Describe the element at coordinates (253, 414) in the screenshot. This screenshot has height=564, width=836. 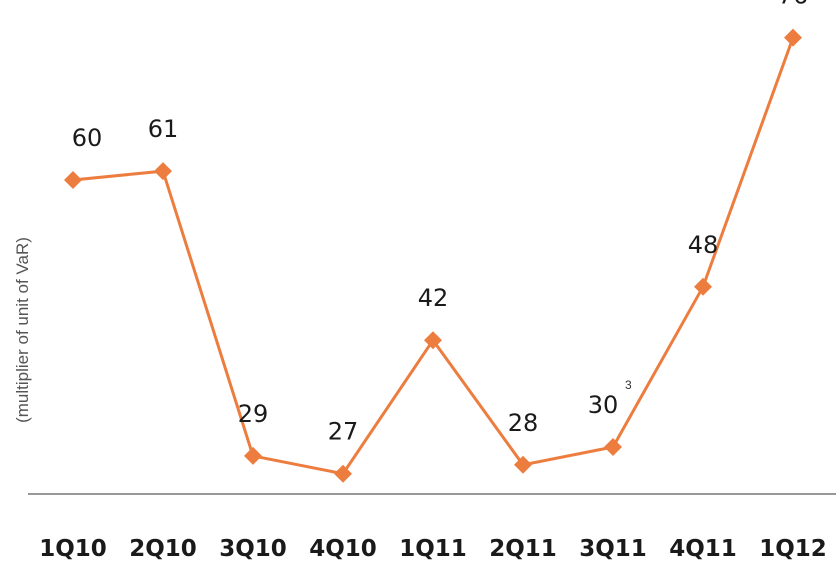
I see `data-label: 29` at that location.